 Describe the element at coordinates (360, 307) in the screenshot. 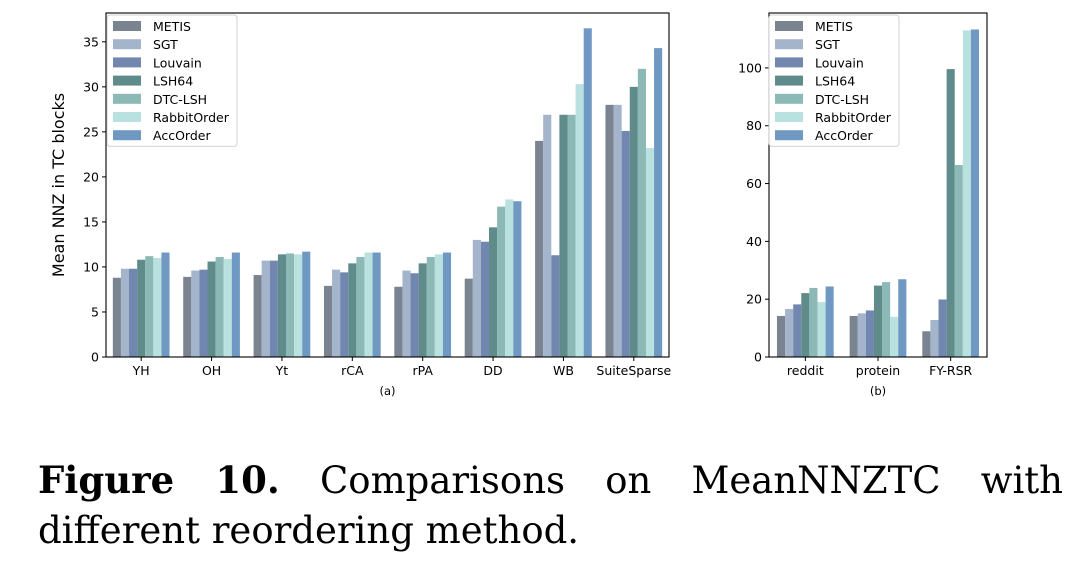

I see `bar-dtc-lsh-rca` at that location.